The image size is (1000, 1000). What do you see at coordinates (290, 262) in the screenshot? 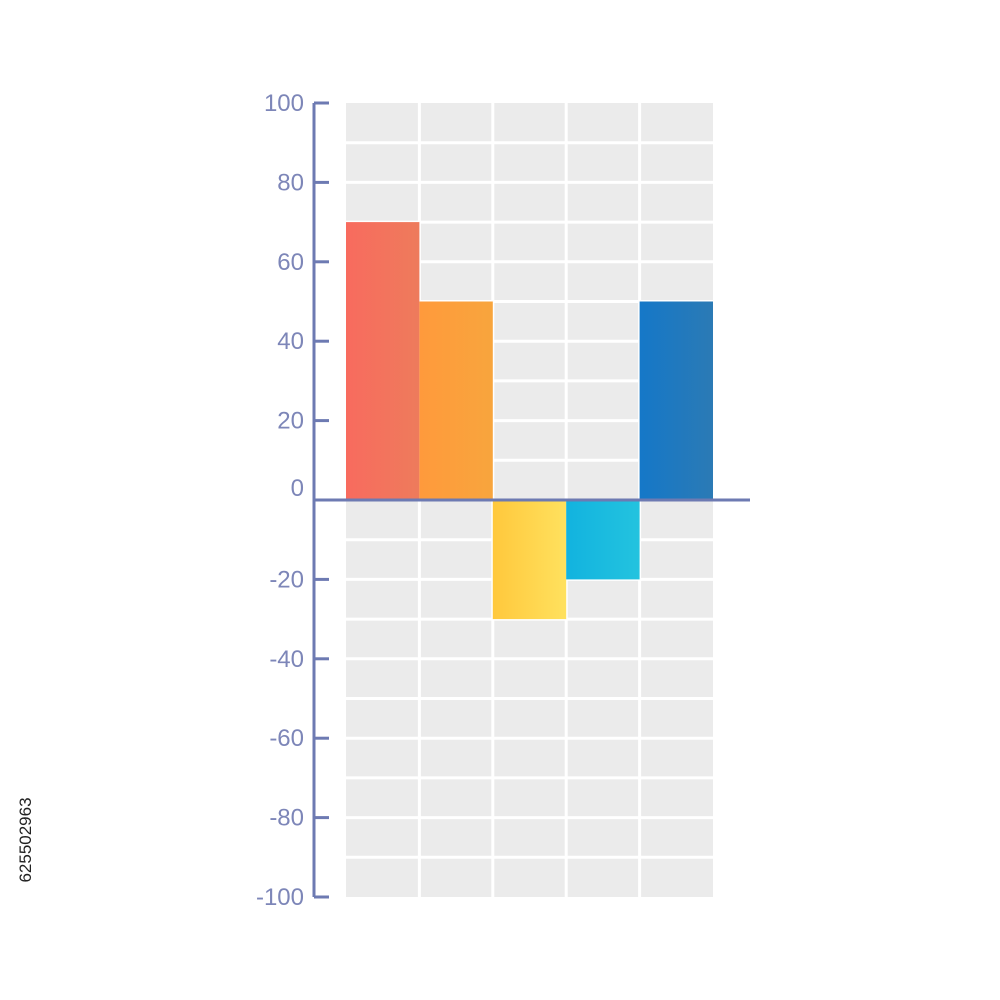
I see `y-tick-label: 60` at bounding box center [290, 262].